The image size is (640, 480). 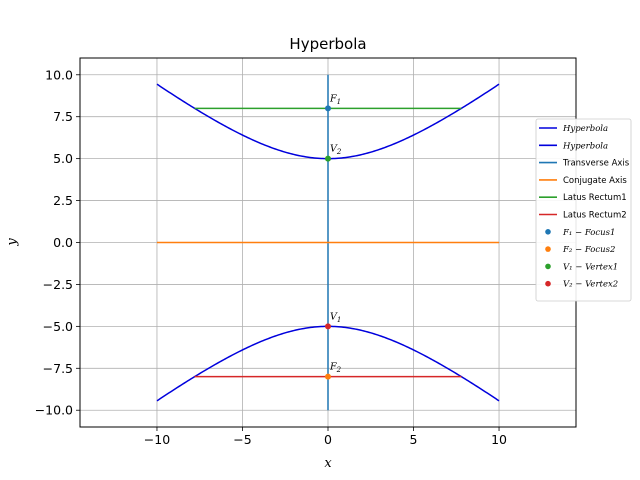 I want to click on point-label: F2, so click(x=335, y=368).